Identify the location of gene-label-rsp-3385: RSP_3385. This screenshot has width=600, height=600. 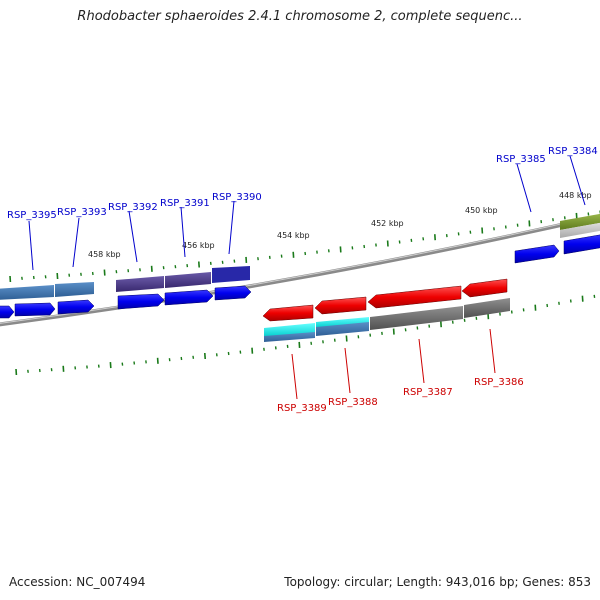
(521, 159).